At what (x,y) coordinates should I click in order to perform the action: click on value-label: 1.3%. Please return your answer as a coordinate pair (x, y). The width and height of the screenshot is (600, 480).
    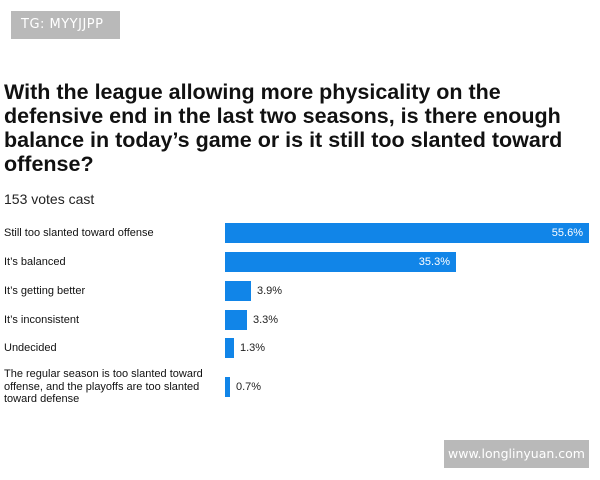
    Looking at the image, I should click on (253, 347).